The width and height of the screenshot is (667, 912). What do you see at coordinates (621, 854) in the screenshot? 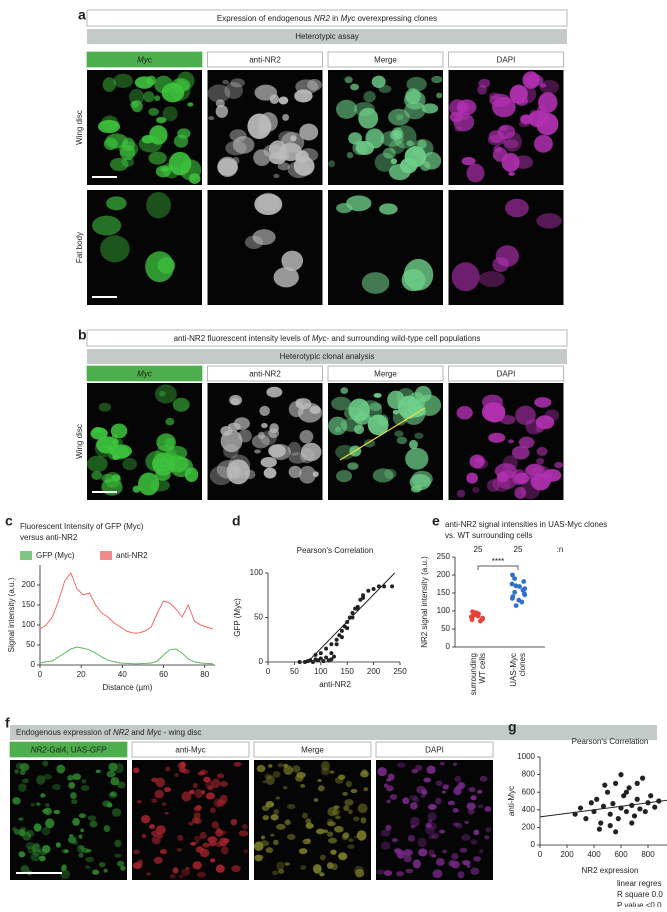
I see `x-tick-label: 600` at bounding box center [621, 854].